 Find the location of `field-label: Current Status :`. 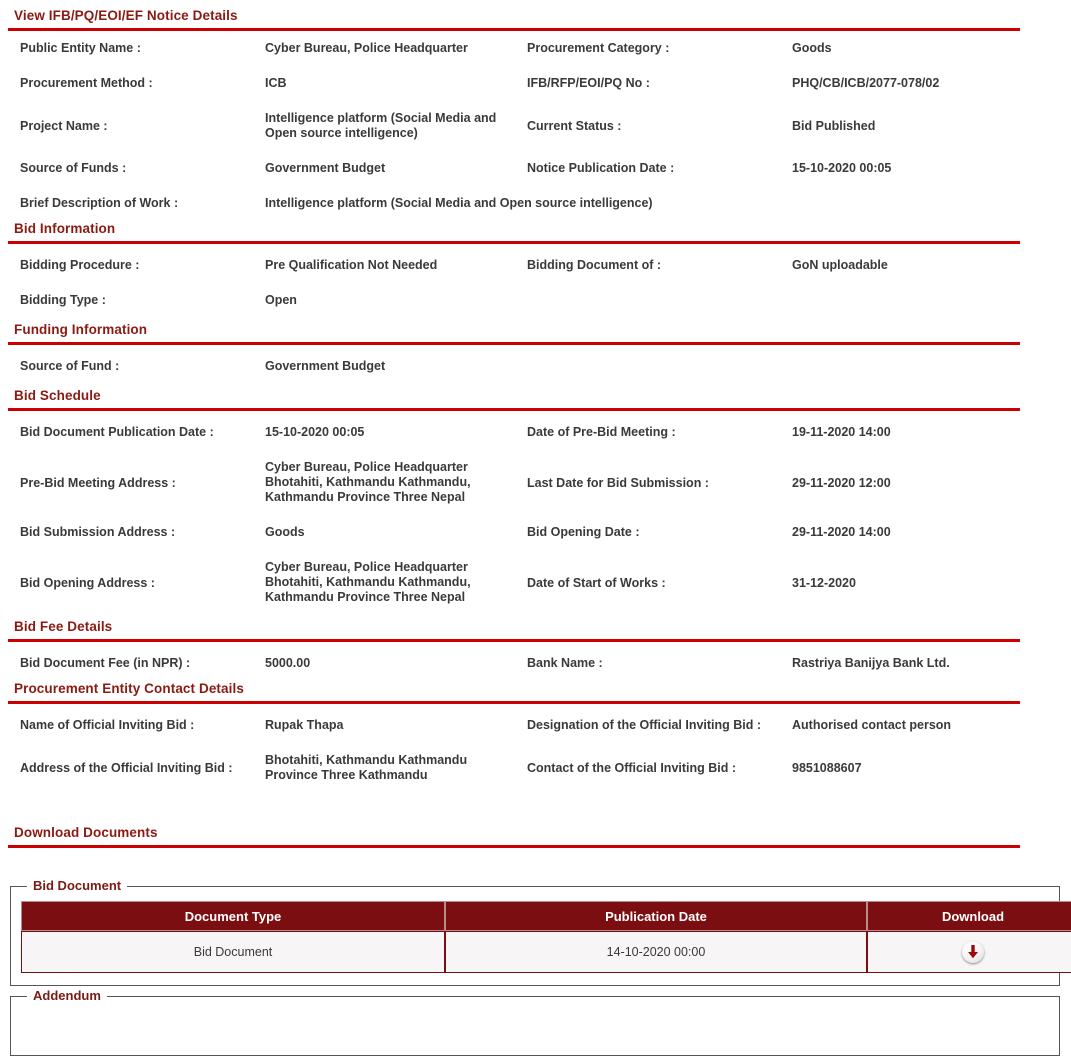

field-label: Current Status : is located at coordinates (574, 126).